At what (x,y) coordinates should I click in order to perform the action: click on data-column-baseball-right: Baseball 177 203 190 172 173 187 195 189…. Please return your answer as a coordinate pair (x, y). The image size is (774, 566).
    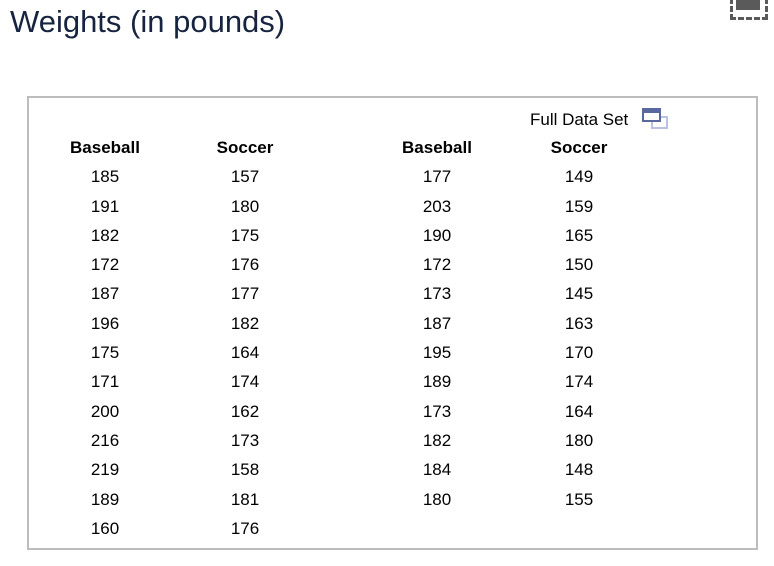
    Looking at the image, I should click on (437, 323).